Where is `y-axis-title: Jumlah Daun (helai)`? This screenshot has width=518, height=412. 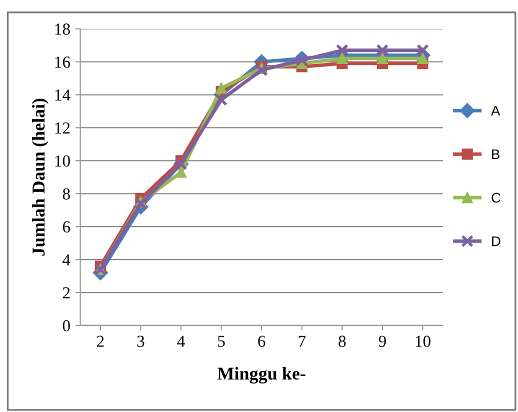
y-axis-title: Jumlah Daun (helai) is located at coordinates (40, 177).